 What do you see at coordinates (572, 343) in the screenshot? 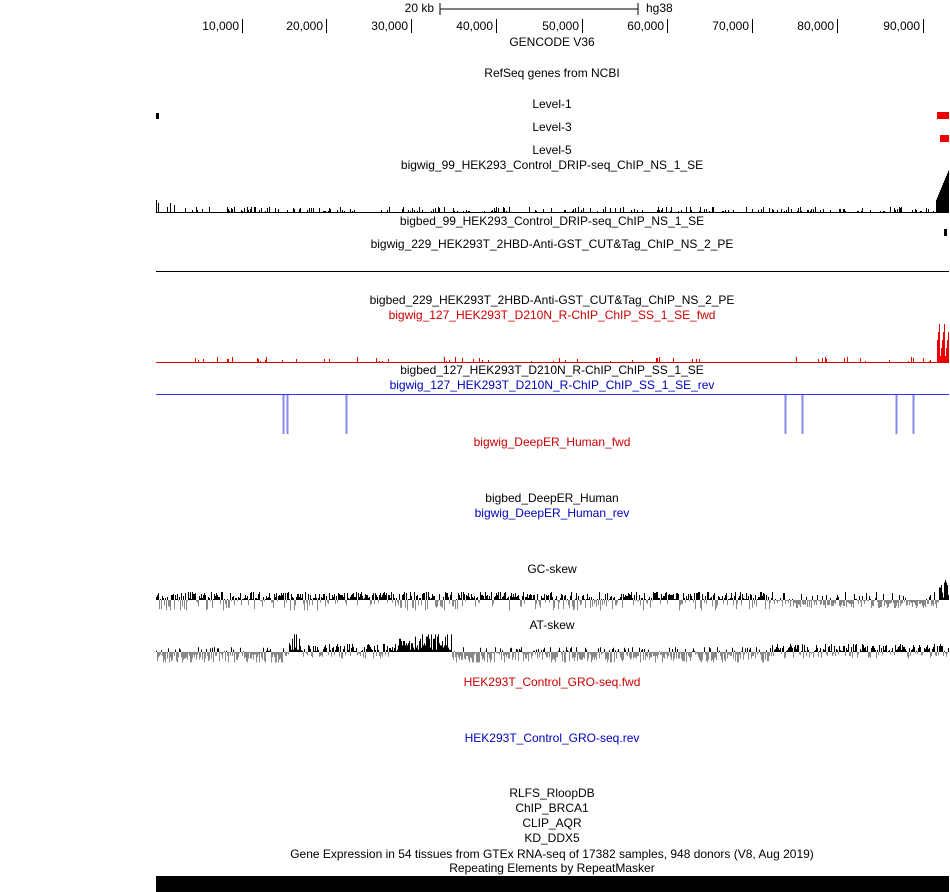
I see `rchip-fwd-signal` at bounding box center [572, 343].